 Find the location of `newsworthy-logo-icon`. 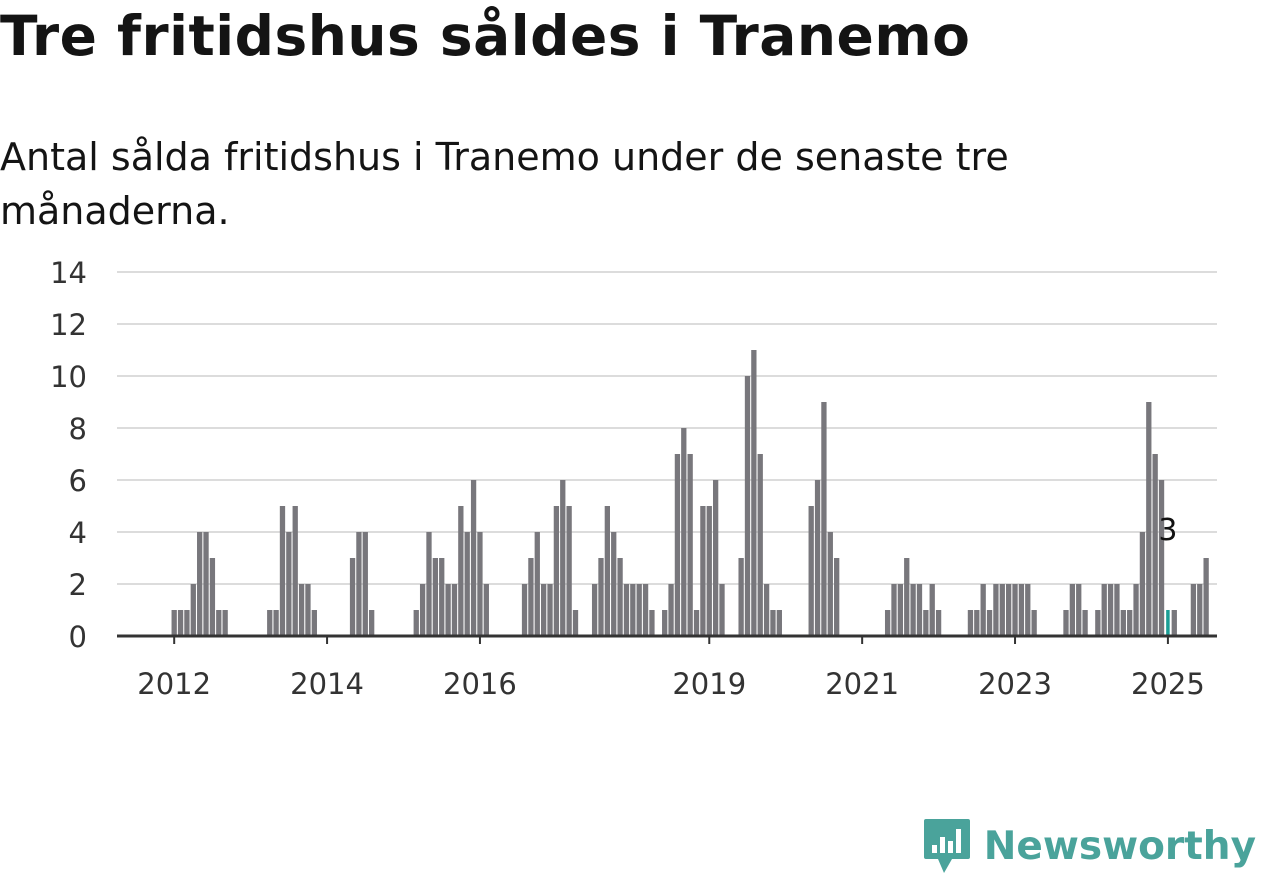

newsworthy-logo-icon is located at coordinates (946, 846).